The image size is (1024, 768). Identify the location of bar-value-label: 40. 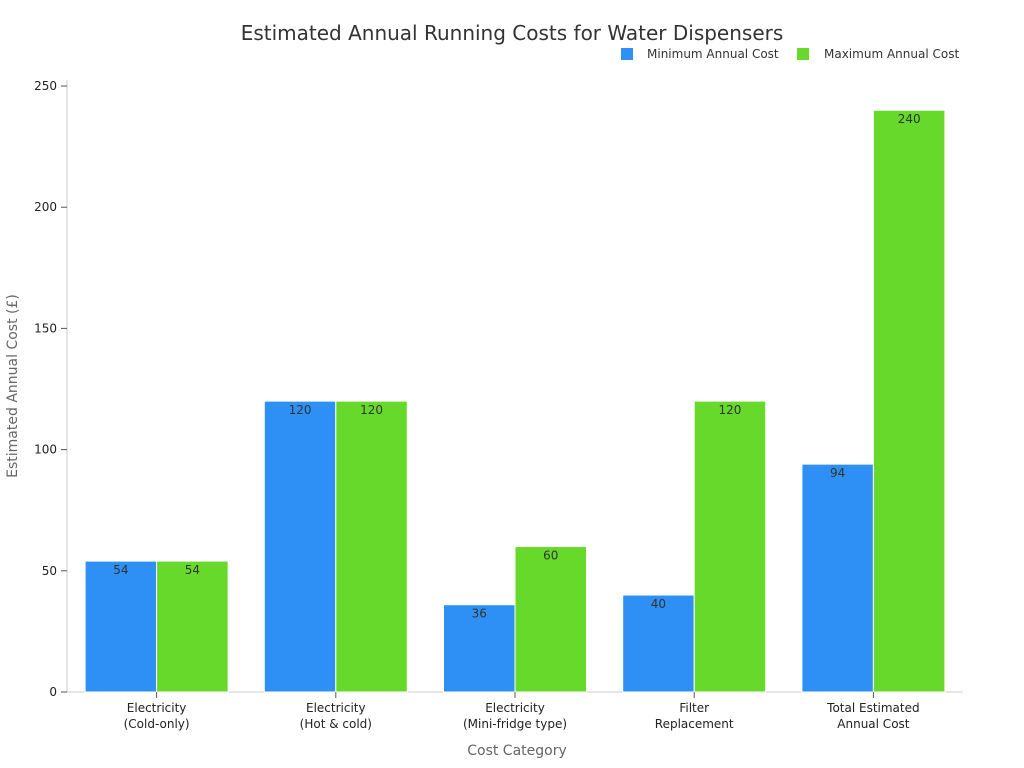
(658, 604).